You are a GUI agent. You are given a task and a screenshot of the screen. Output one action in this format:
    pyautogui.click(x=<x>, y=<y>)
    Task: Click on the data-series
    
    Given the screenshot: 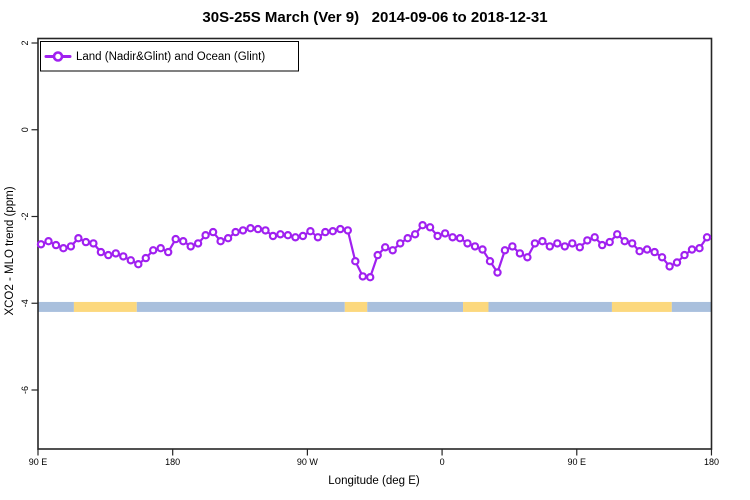 What is the action you would take?
    pyautogui.click(x=374, y=251)
    